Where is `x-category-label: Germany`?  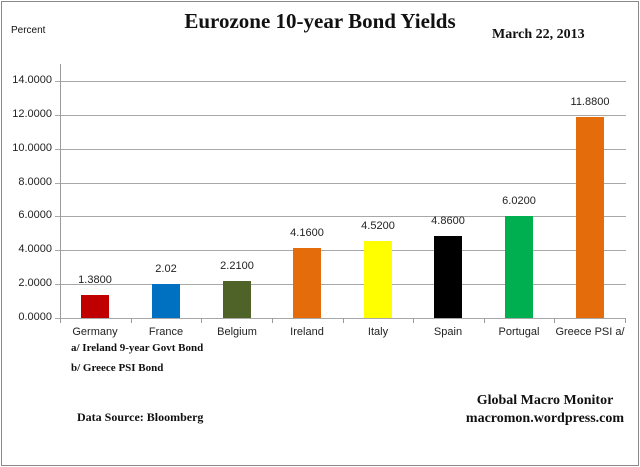
x-category-label: Germany is located at coordinates (95, 332).